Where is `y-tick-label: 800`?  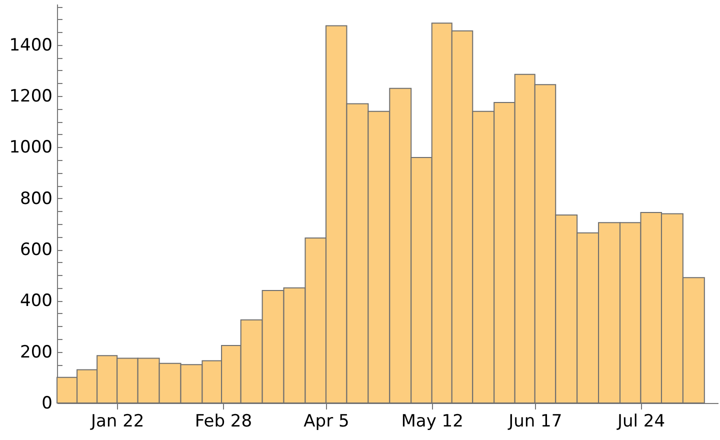 y-tick-label: 800 is located at coordinates (36, 198).